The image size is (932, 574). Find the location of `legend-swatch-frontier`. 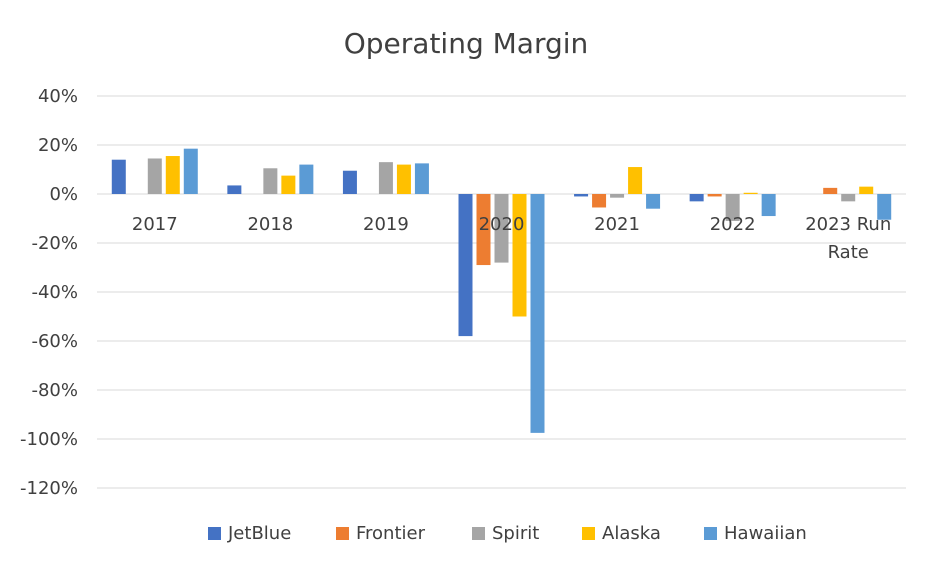

legend-swatch-frontier is located at coordinates (342, 533).